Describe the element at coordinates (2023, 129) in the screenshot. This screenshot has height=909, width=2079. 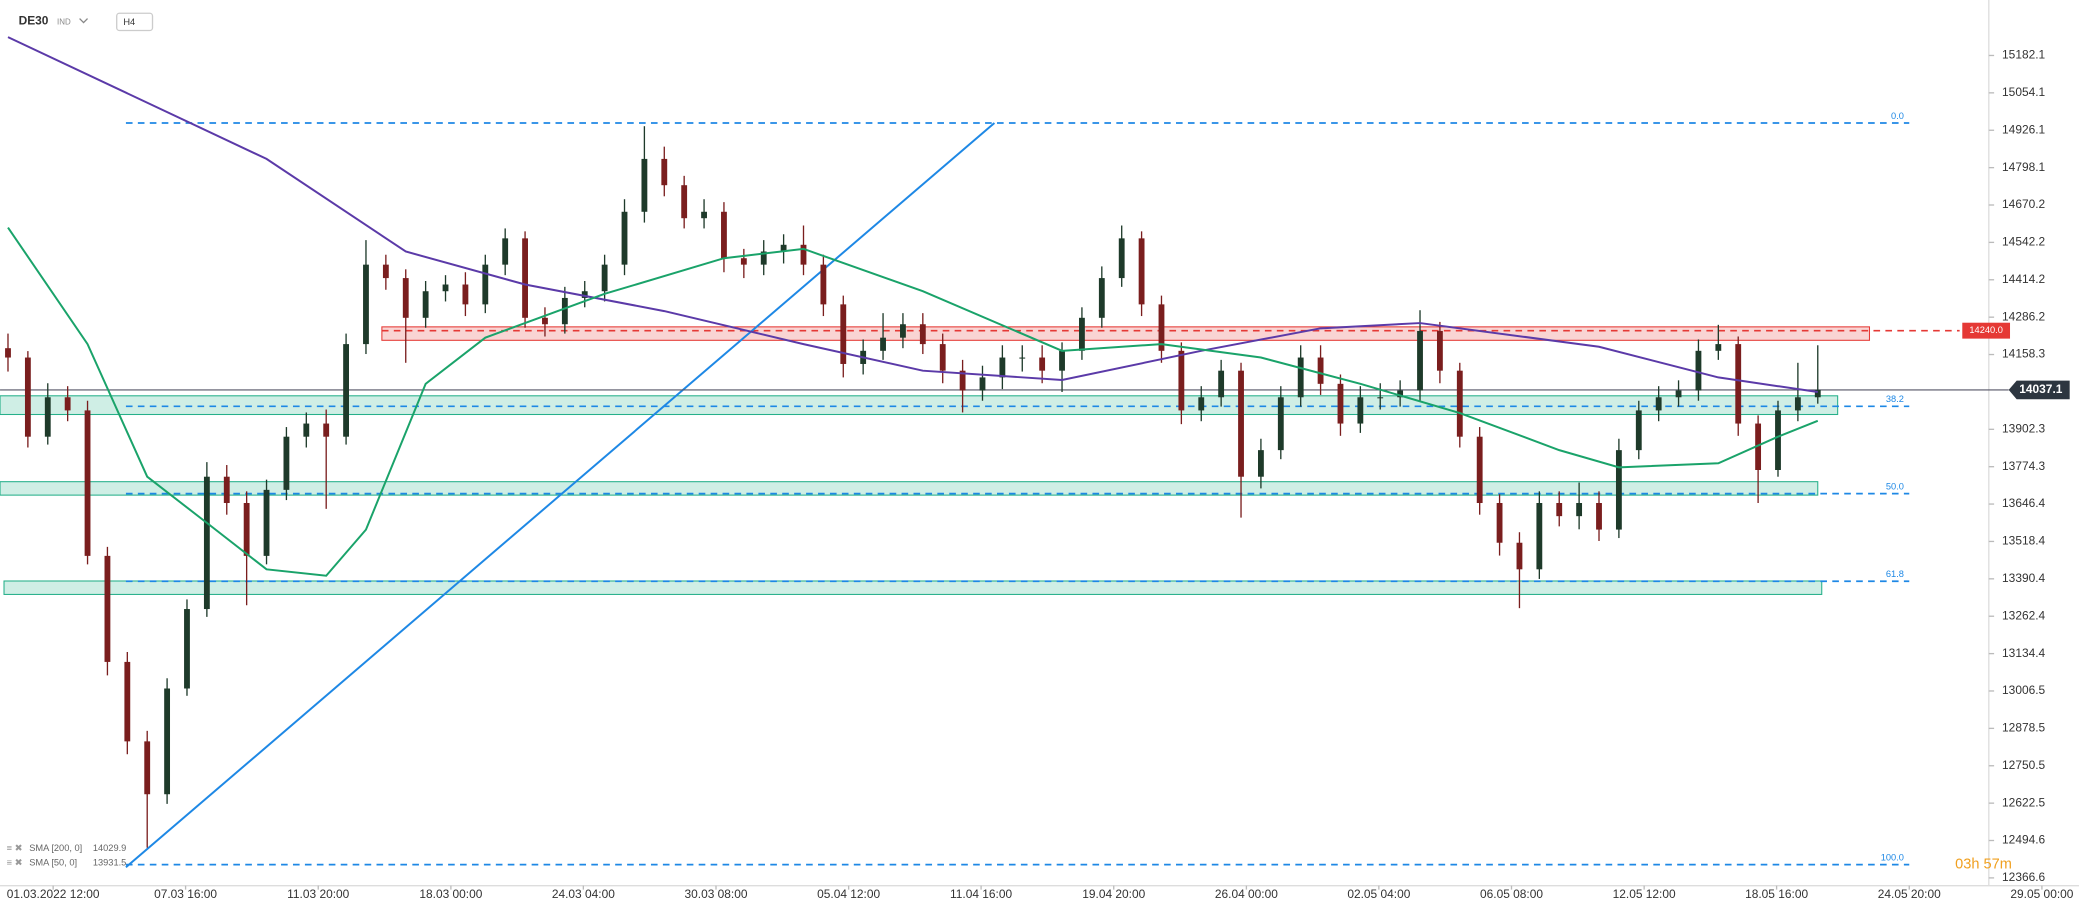
I see `y-tick-label: 14926.1` at that location.